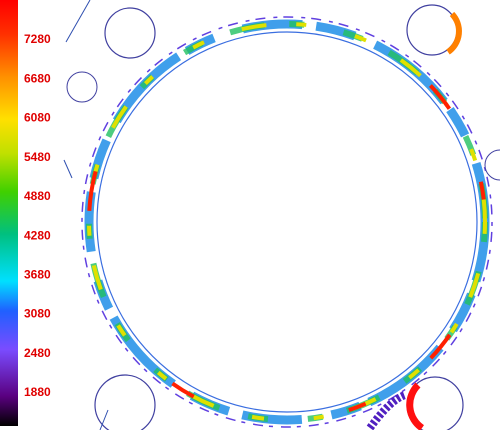  What do you see at coordinates (37, 78) in the screenshot?
I see `colorbar-tick-label: 6680` at bounding box center [37, 78].